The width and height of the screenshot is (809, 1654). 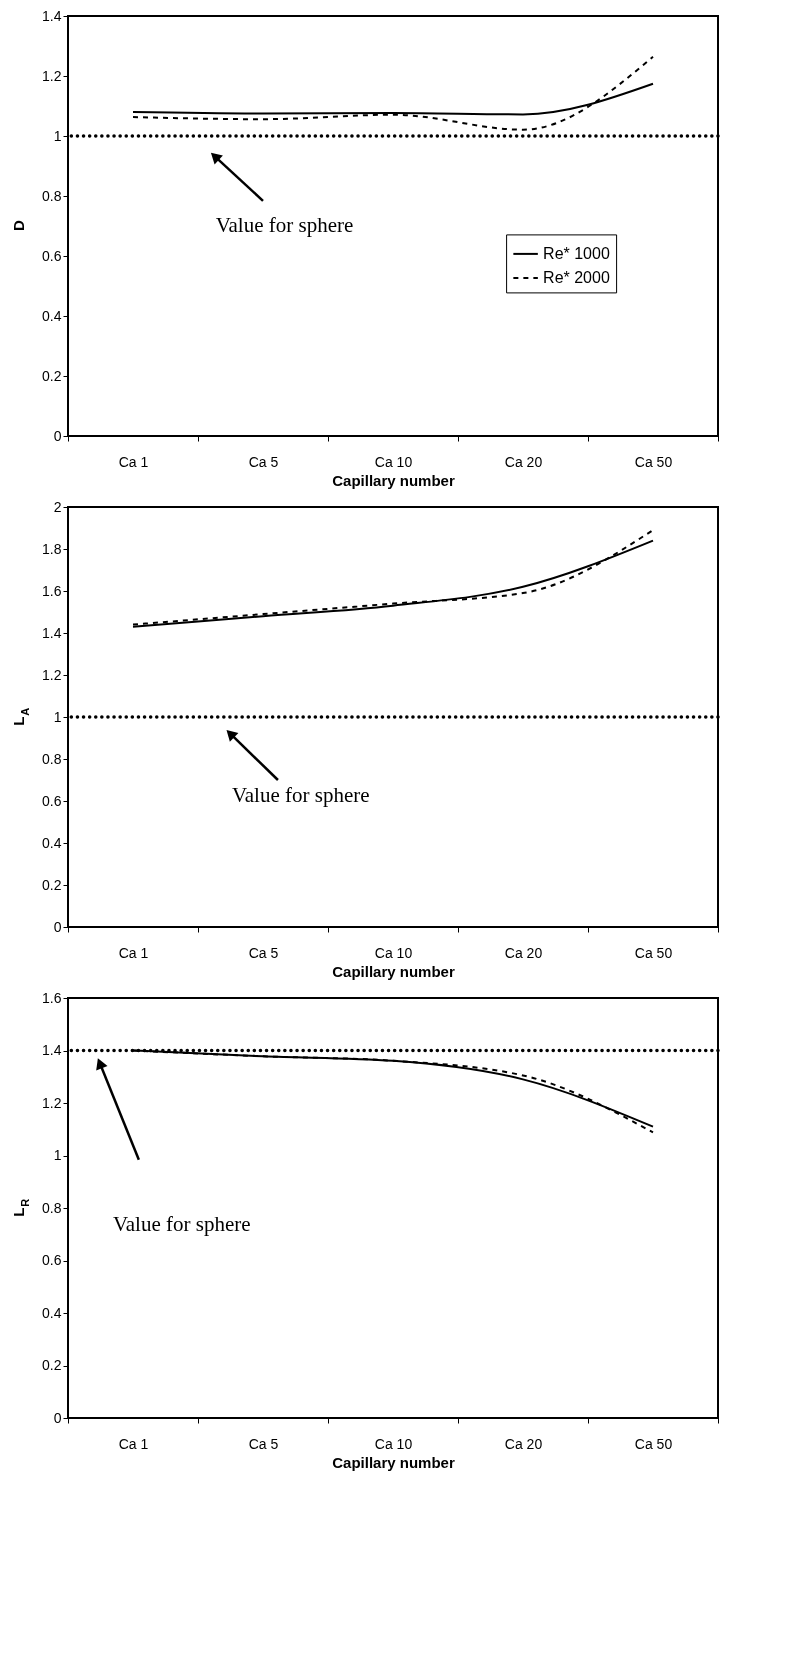 I want to click on legend-label: Re* 2000, so click(x=576, y=277).